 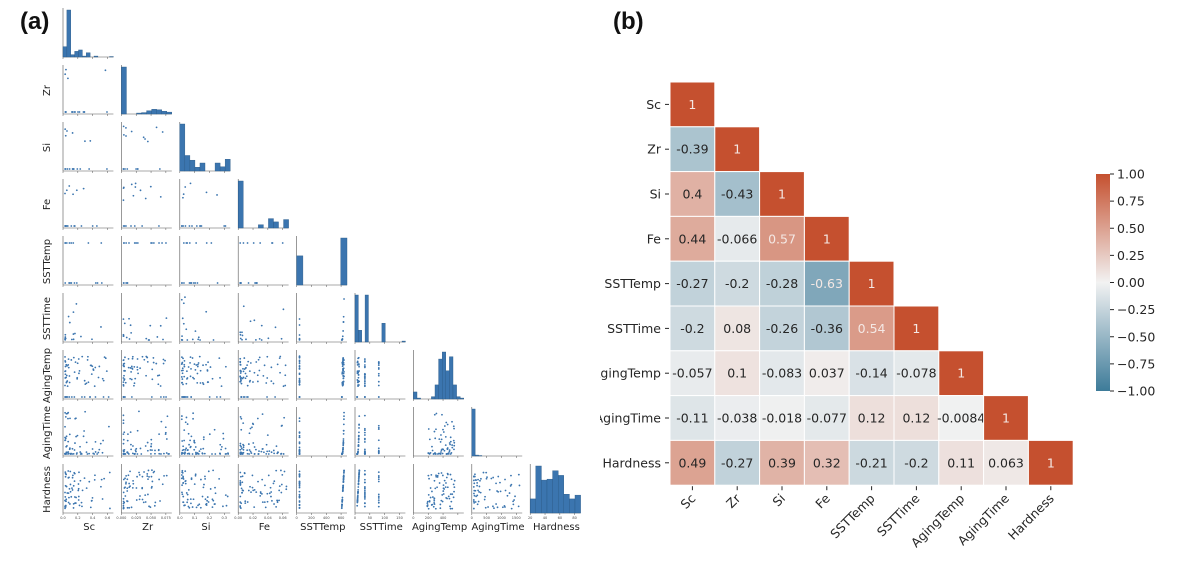 I want to click on heatmap-value-label: -0.28, so click(x=782, y=283).